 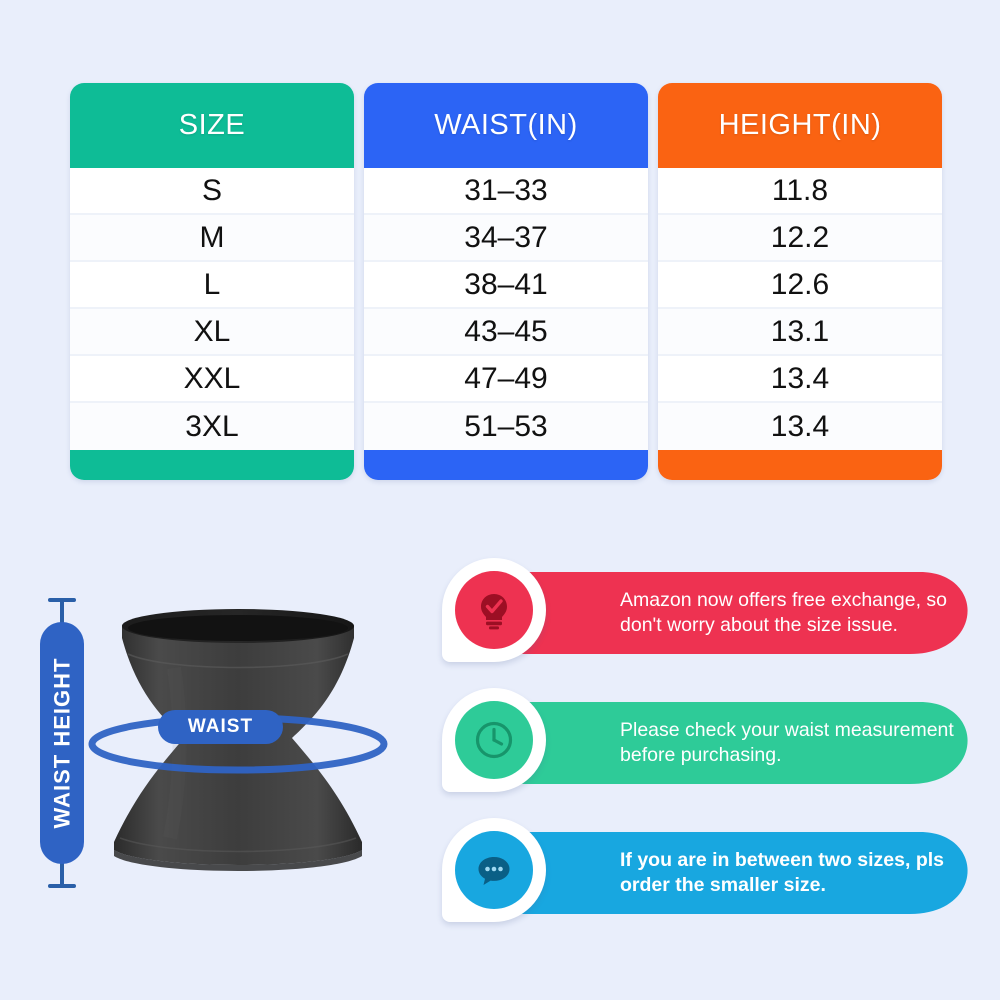 I want to click on waist-height-label: WAIST HEIGHT, so click(x=62, y=743).